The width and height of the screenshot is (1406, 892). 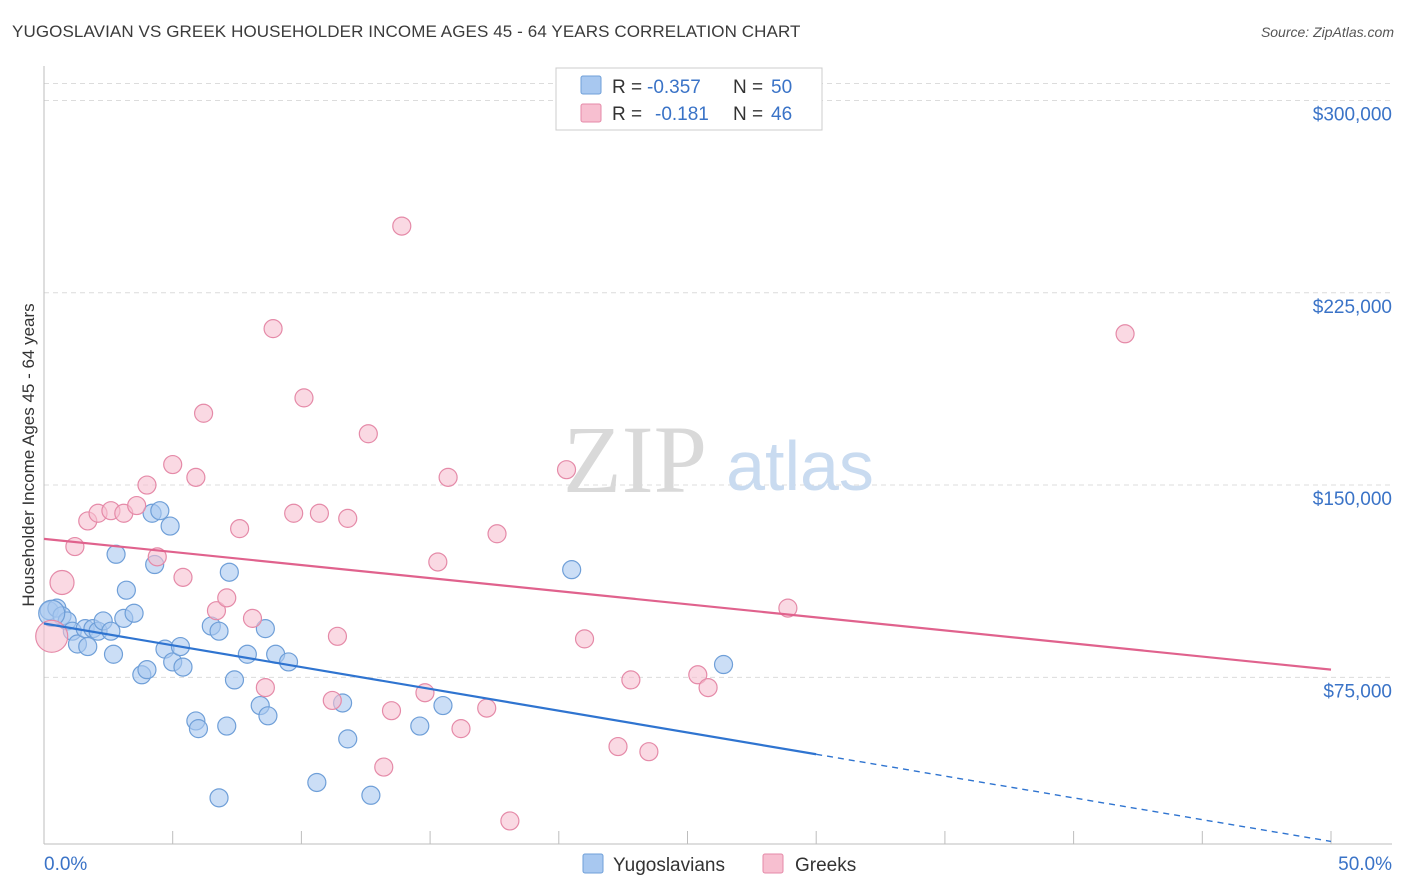 I want to click on source-credit: Source: ZipAtlas.com, so click(x=1327, y=32).